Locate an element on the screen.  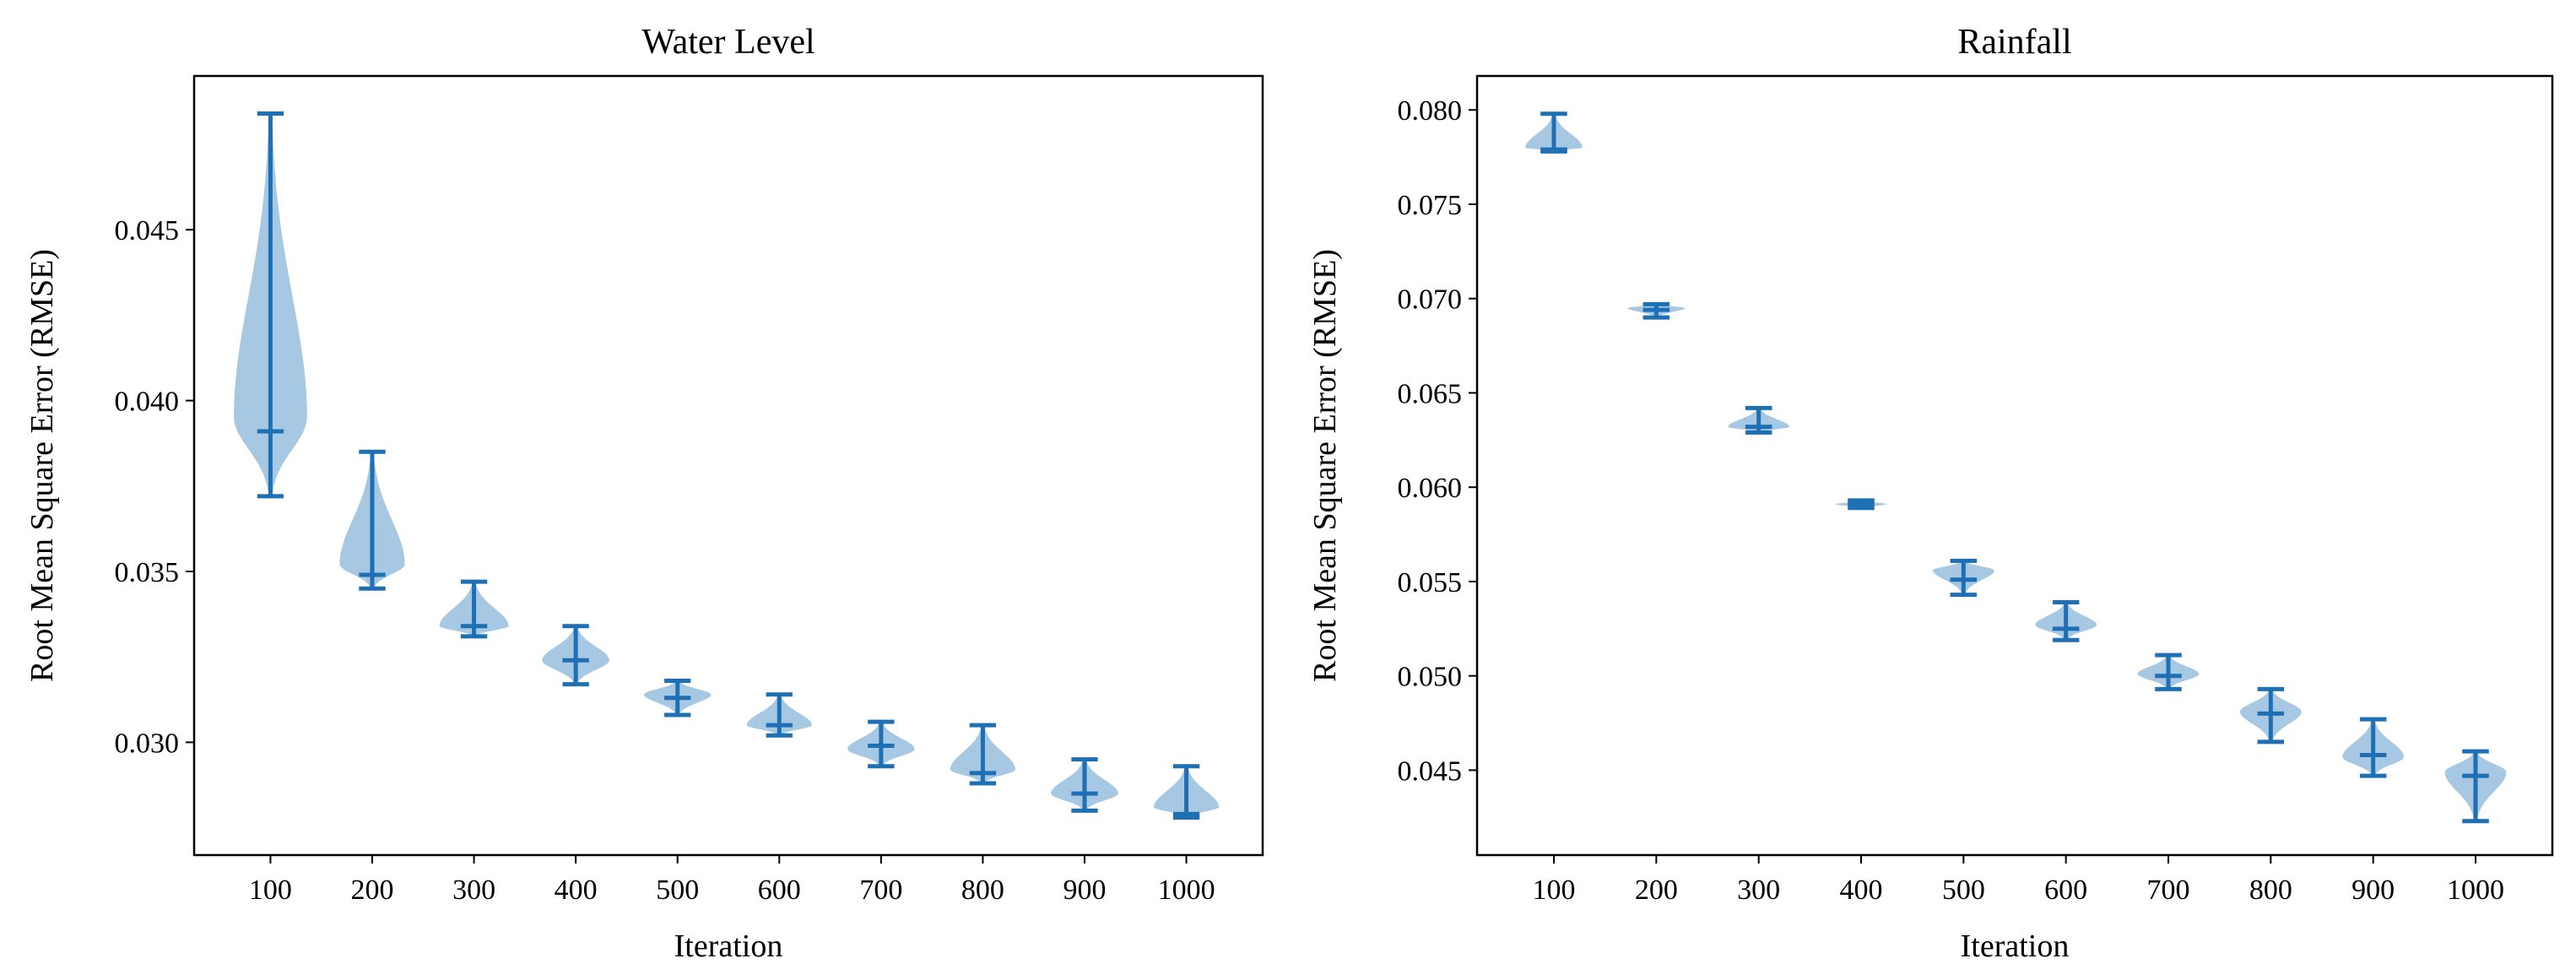
chart-title: Water Level is located at coordinates (727, 43).